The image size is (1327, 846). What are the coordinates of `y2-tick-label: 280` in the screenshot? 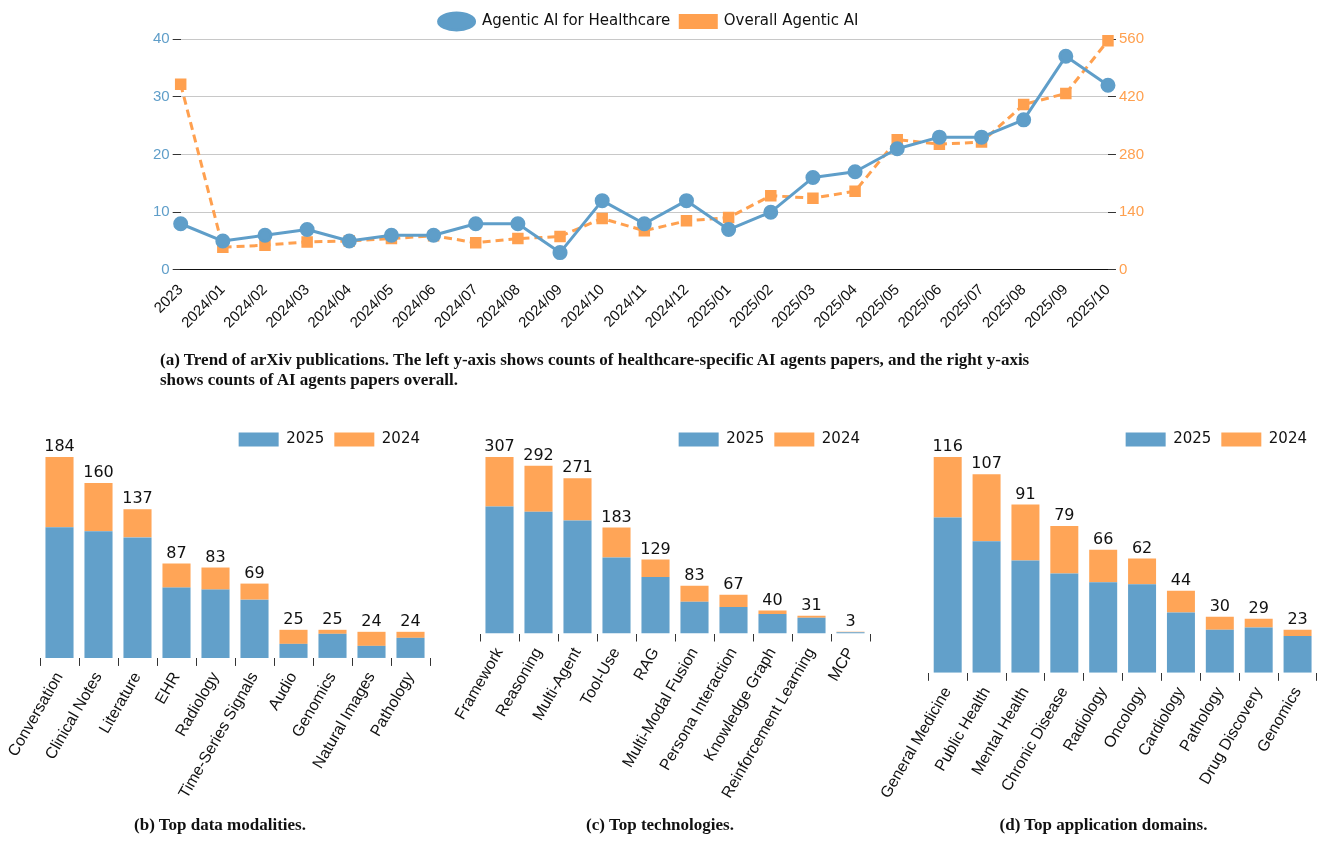 It's located at (1131, 153).